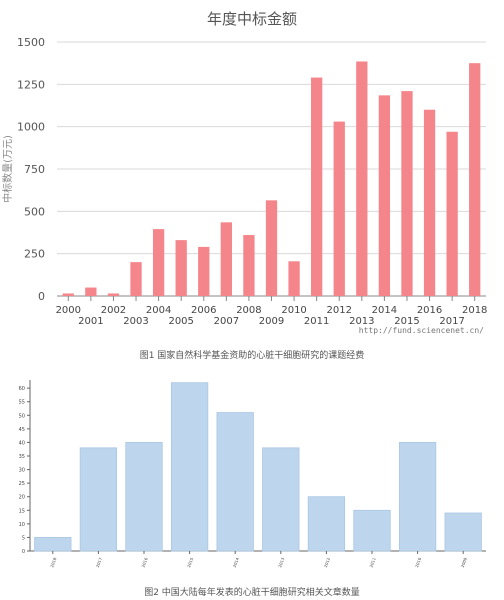  What do you see at coordinates (226, 259) in the screenshot?
I see `bar-2007` at bounding box center [226, 259].